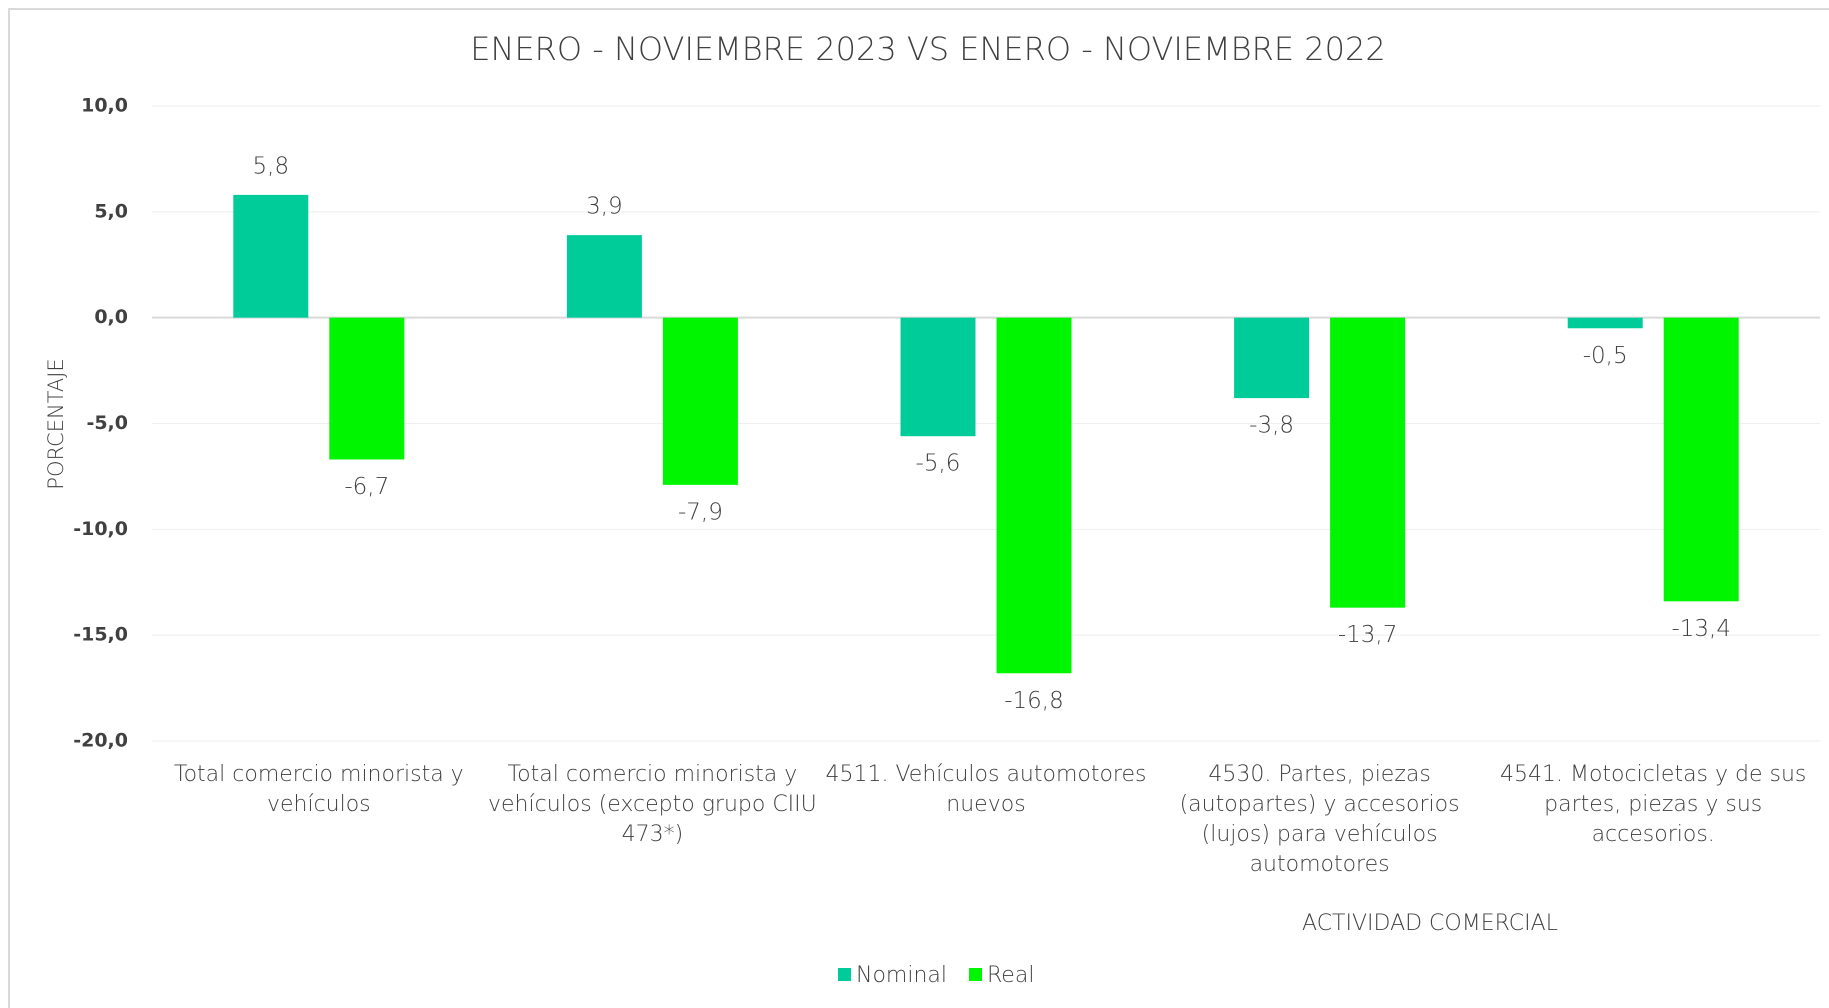  Describe the element at coordinates (604, 207) in the screenshot. I see `data-label: 3,9` at that location.